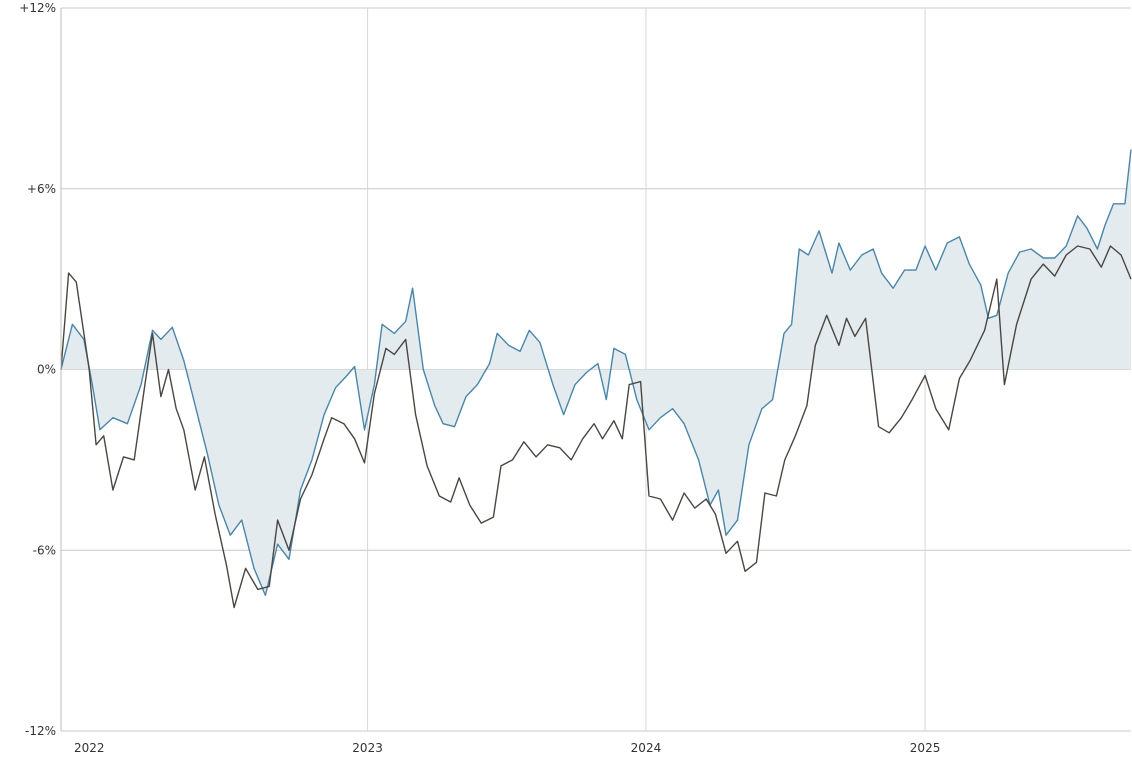 Image resolution: width=1132 pixels, height=758 pixels. I want to click on x-tick-label-1: 2023, so click(367, 748).